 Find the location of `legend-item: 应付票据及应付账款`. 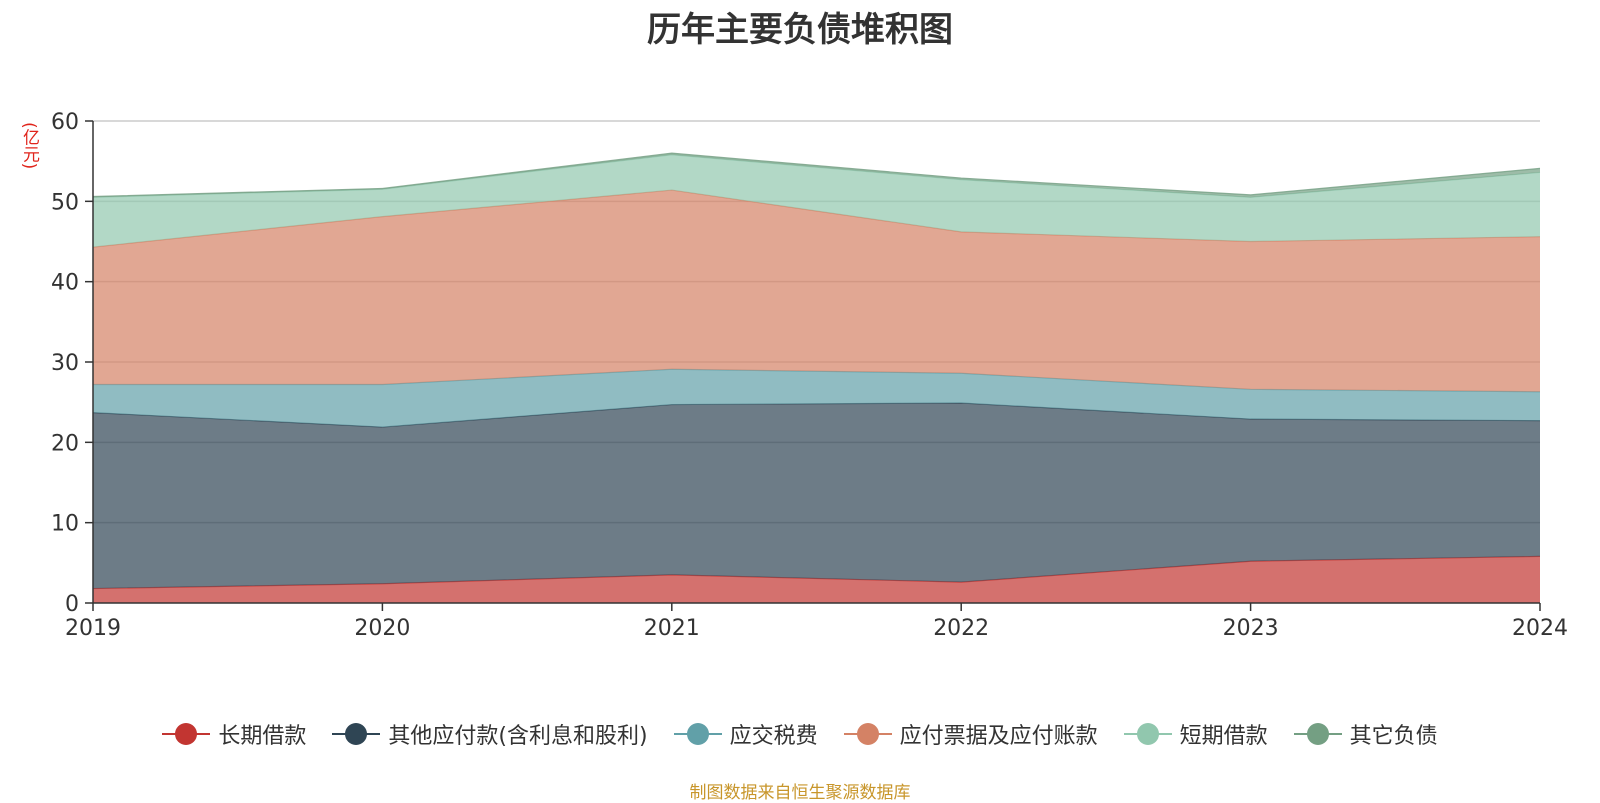

legend-item: 应付票据及应付账款 is located at coordinates (970, 734).